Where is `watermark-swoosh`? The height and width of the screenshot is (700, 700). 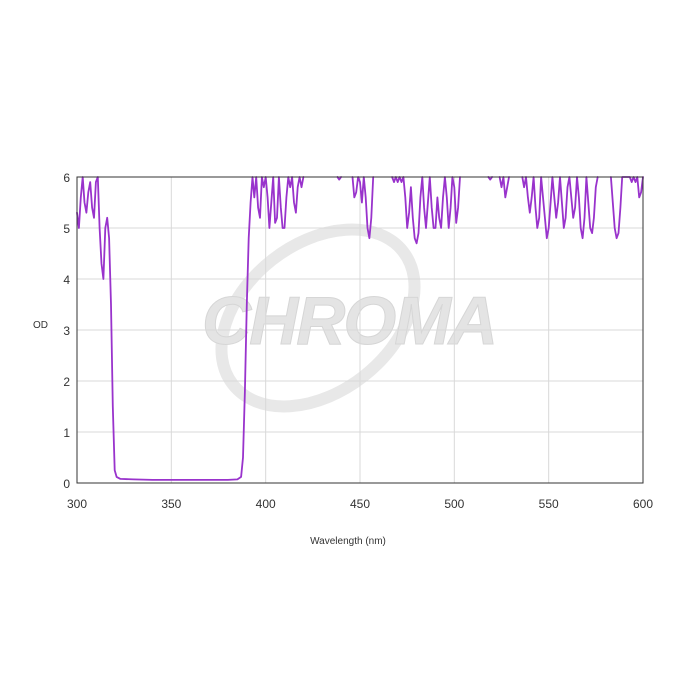 watermark-swoosh is located at coordinates (318, 318).